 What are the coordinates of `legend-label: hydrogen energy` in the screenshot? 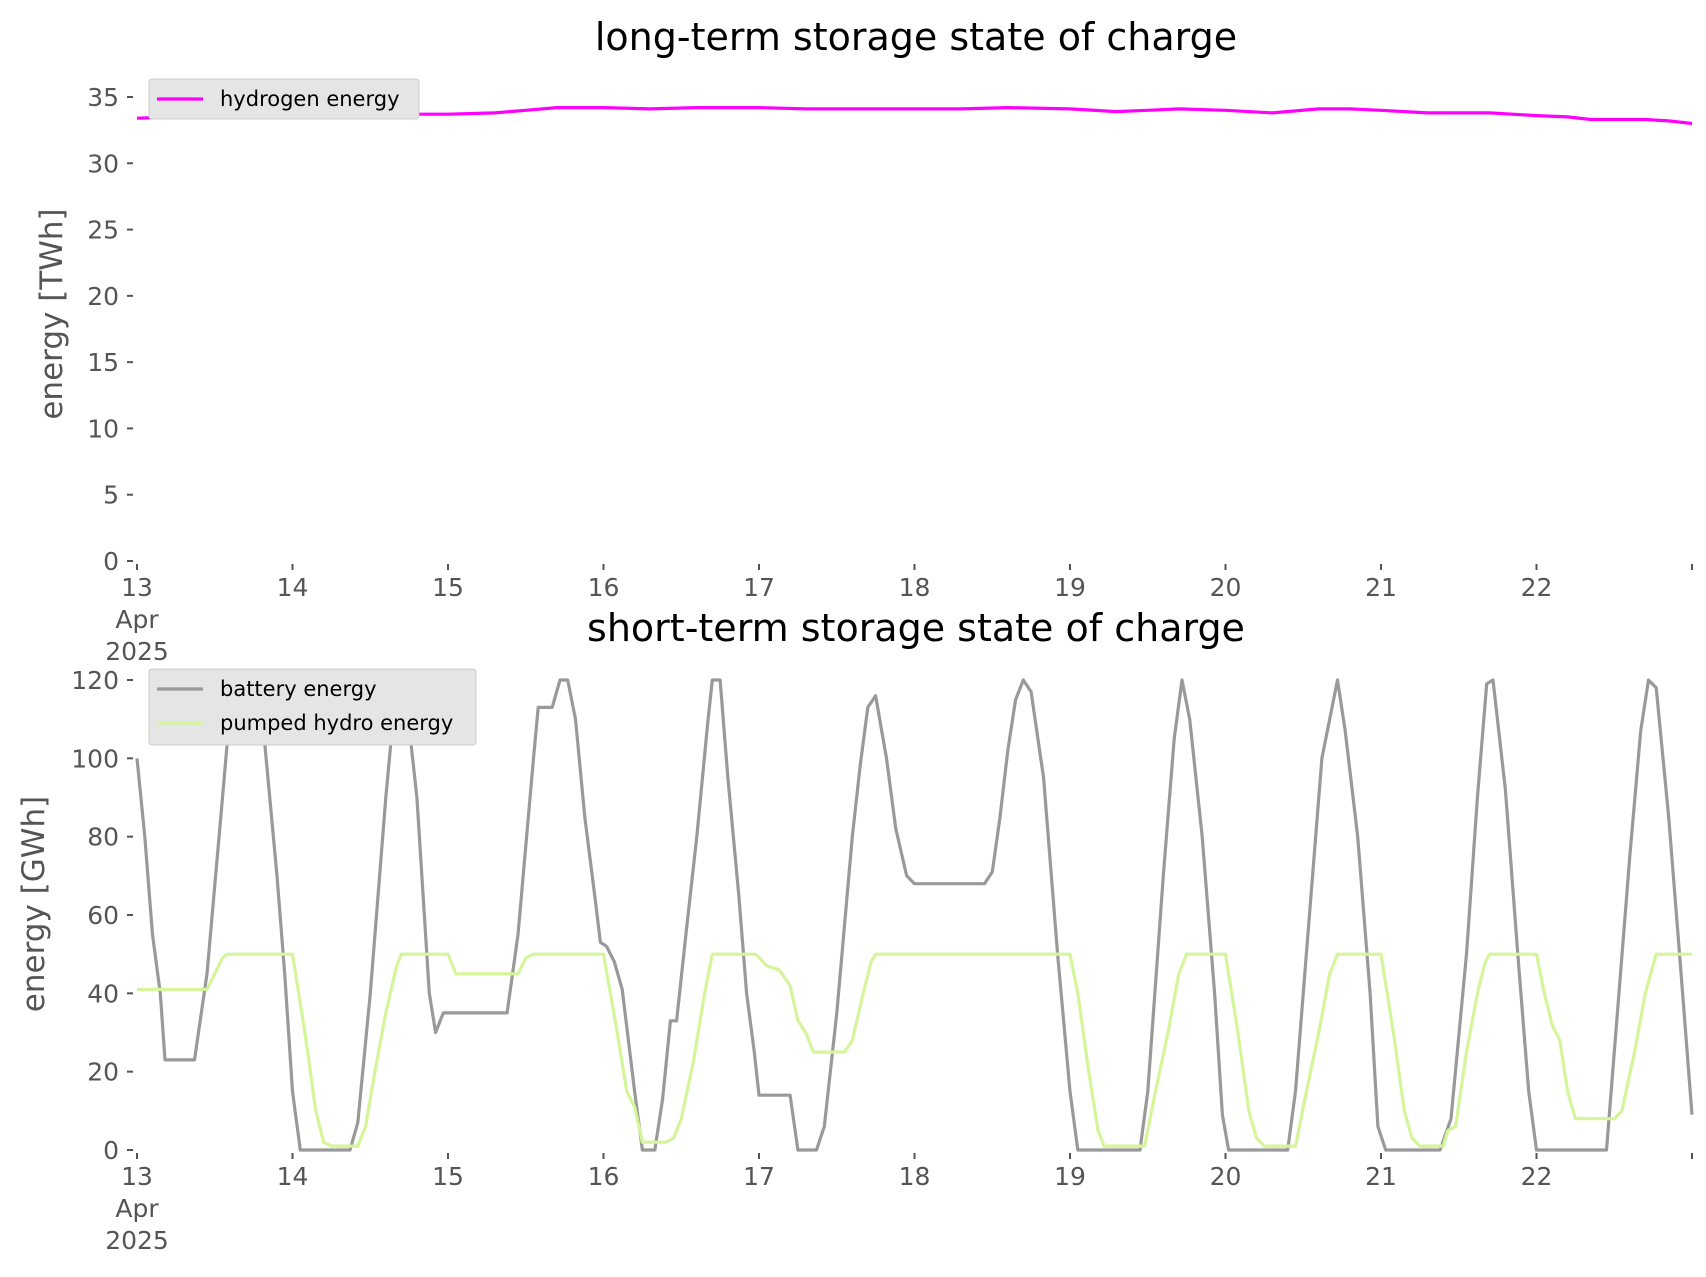 It's located at (310, 99).